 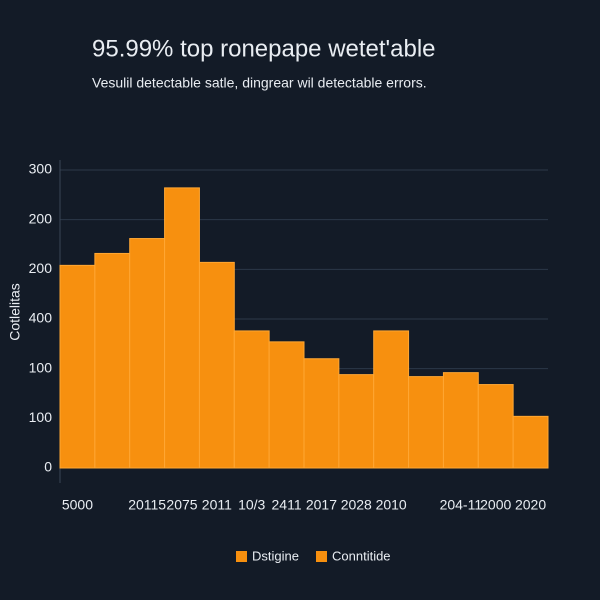 I want to click on x-tick-label: 2017, so click(x=321, y=505).